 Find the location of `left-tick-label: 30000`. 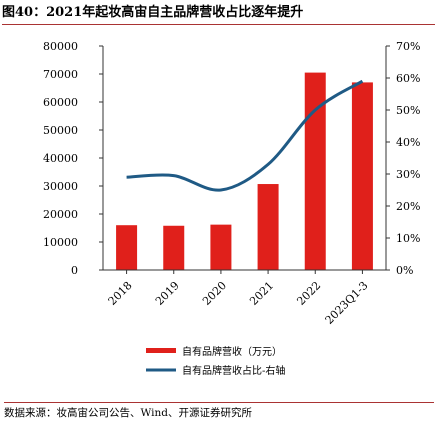

left-tick-label: 30000 is located at coordinates (60, 186).